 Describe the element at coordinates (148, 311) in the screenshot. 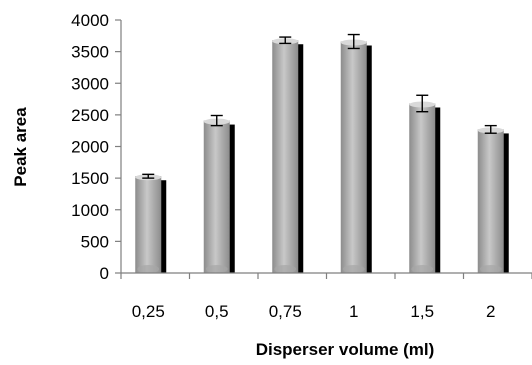

I see `x-tick-label: 0,25` at that location.